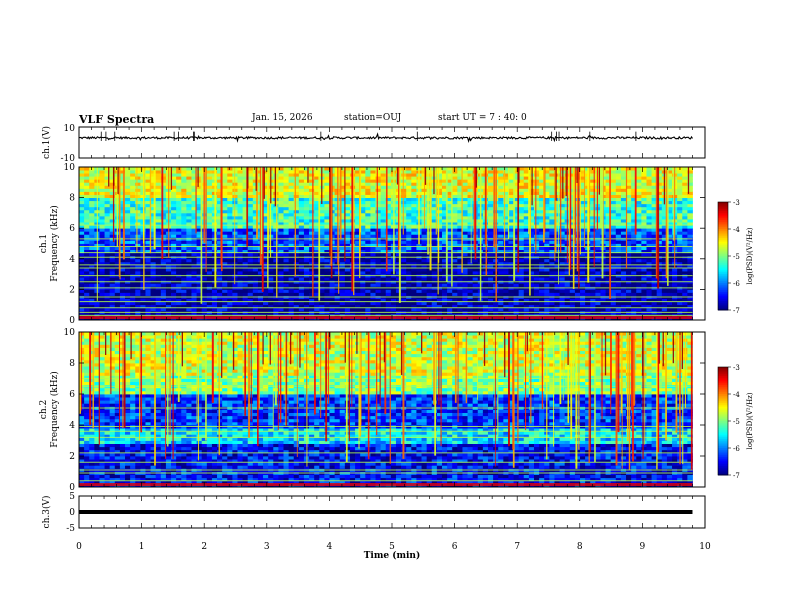 Image resolution: width=792 pixels, height=612 pixels. Describe the element at coordinates (44, 409) in the screenshot. I see `ch2-spectrogram-channel-label: ch.2` at that location.